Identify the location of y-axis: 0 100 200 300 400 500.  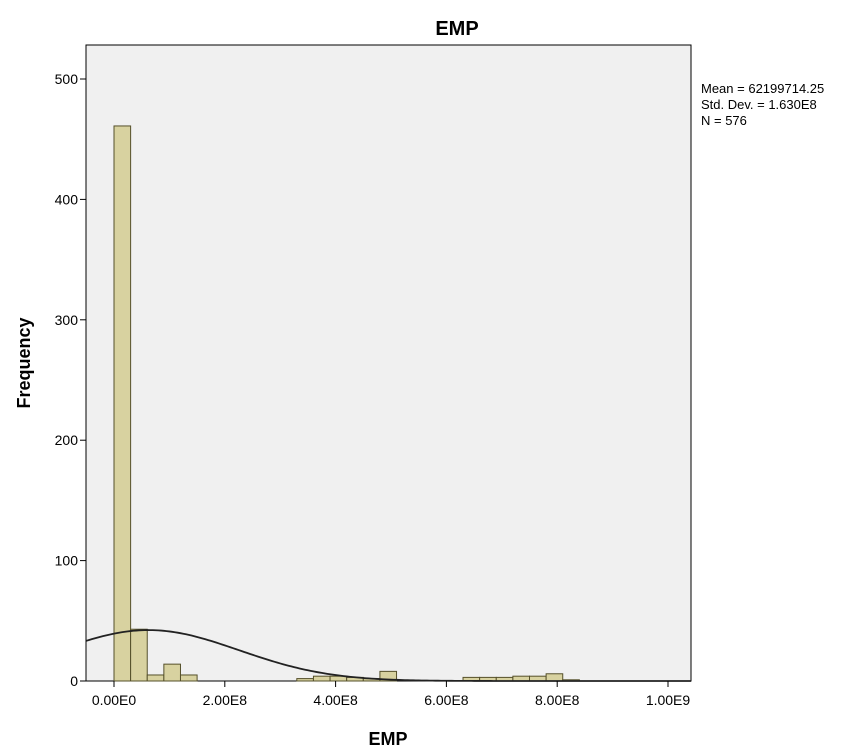
(70, 380).